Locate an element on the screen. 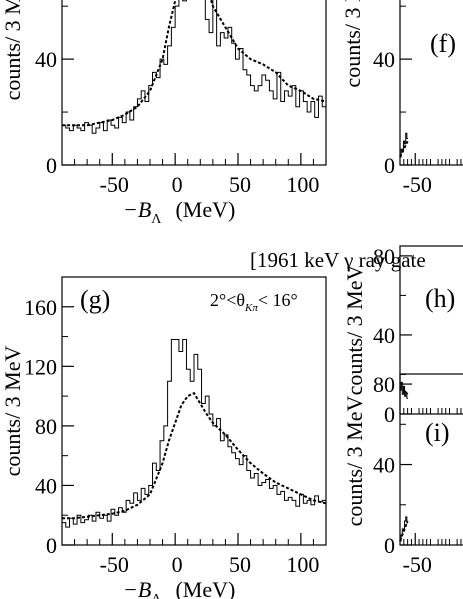 This screenshot has width=463, height=599. y-axis-label: counts/ 3 M is located at coordinates (352, 44).